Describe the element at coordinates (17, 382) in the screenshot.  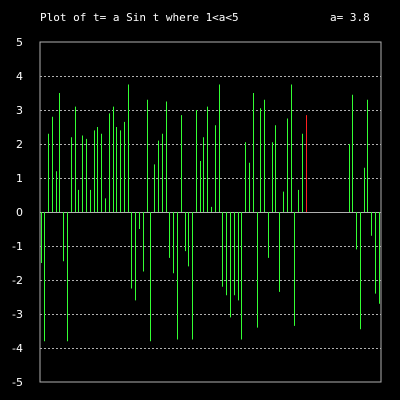
I see `y-tick-label: -5` at that location.